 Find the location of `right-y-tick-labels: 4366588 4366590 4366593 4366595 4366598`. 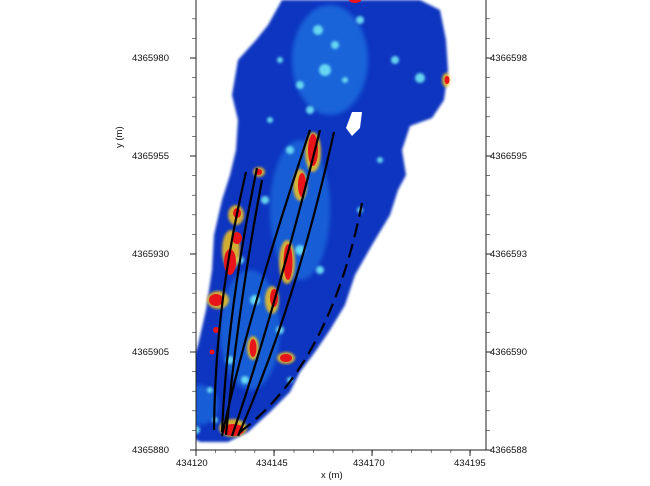

right-y-tick-labels: 4366588 4366590 4366593 4366595 4366598 is located at coordinates (508, 254).